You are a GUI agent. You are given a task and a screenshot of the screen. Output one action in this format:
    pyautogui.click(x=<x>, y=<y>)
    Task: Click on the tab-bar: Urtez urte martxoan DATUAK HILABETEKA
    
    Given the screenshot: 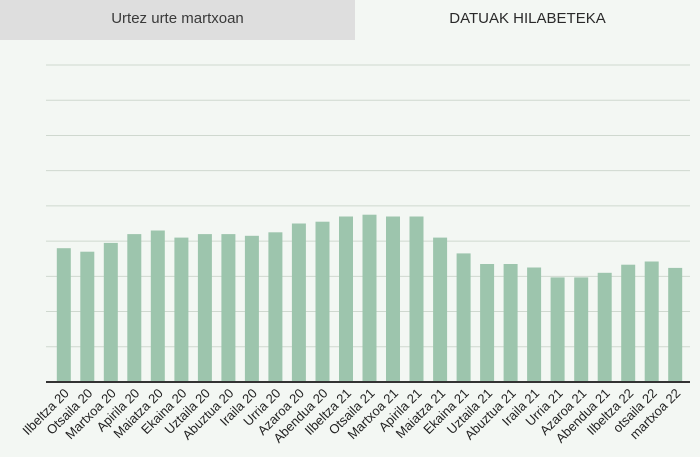 What is the action you would take?
    pyautogui.click(x=350, y=20)
    